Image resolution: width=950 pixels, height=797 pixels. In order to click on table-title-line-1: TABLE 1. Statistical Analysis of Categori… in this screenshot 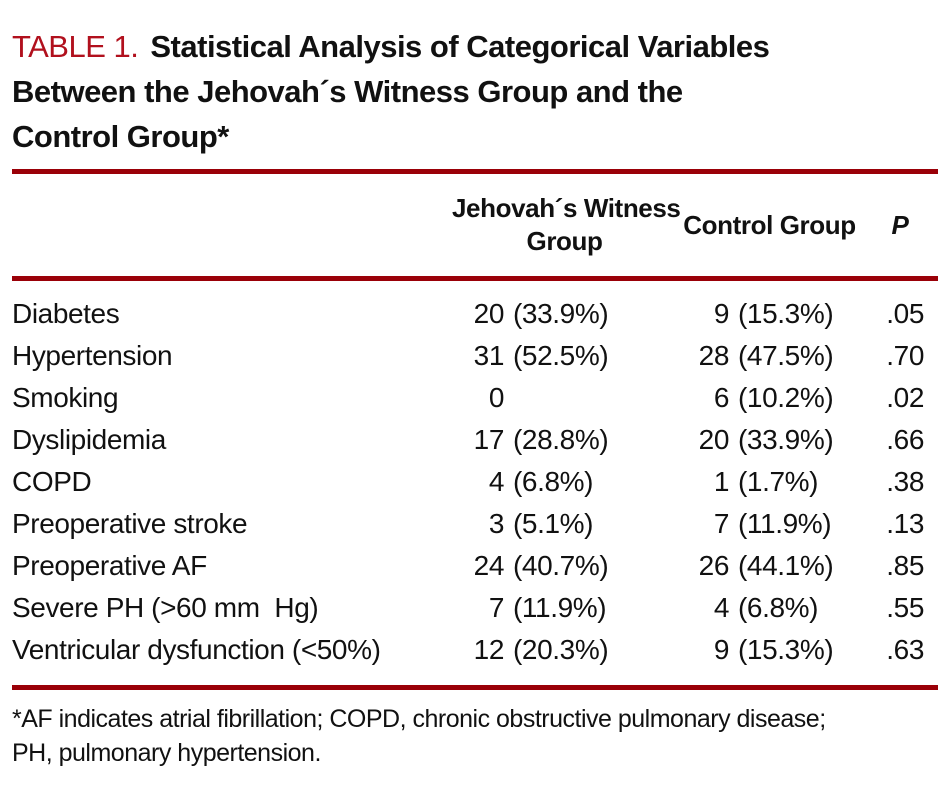, I will do `click(475, 46)`.